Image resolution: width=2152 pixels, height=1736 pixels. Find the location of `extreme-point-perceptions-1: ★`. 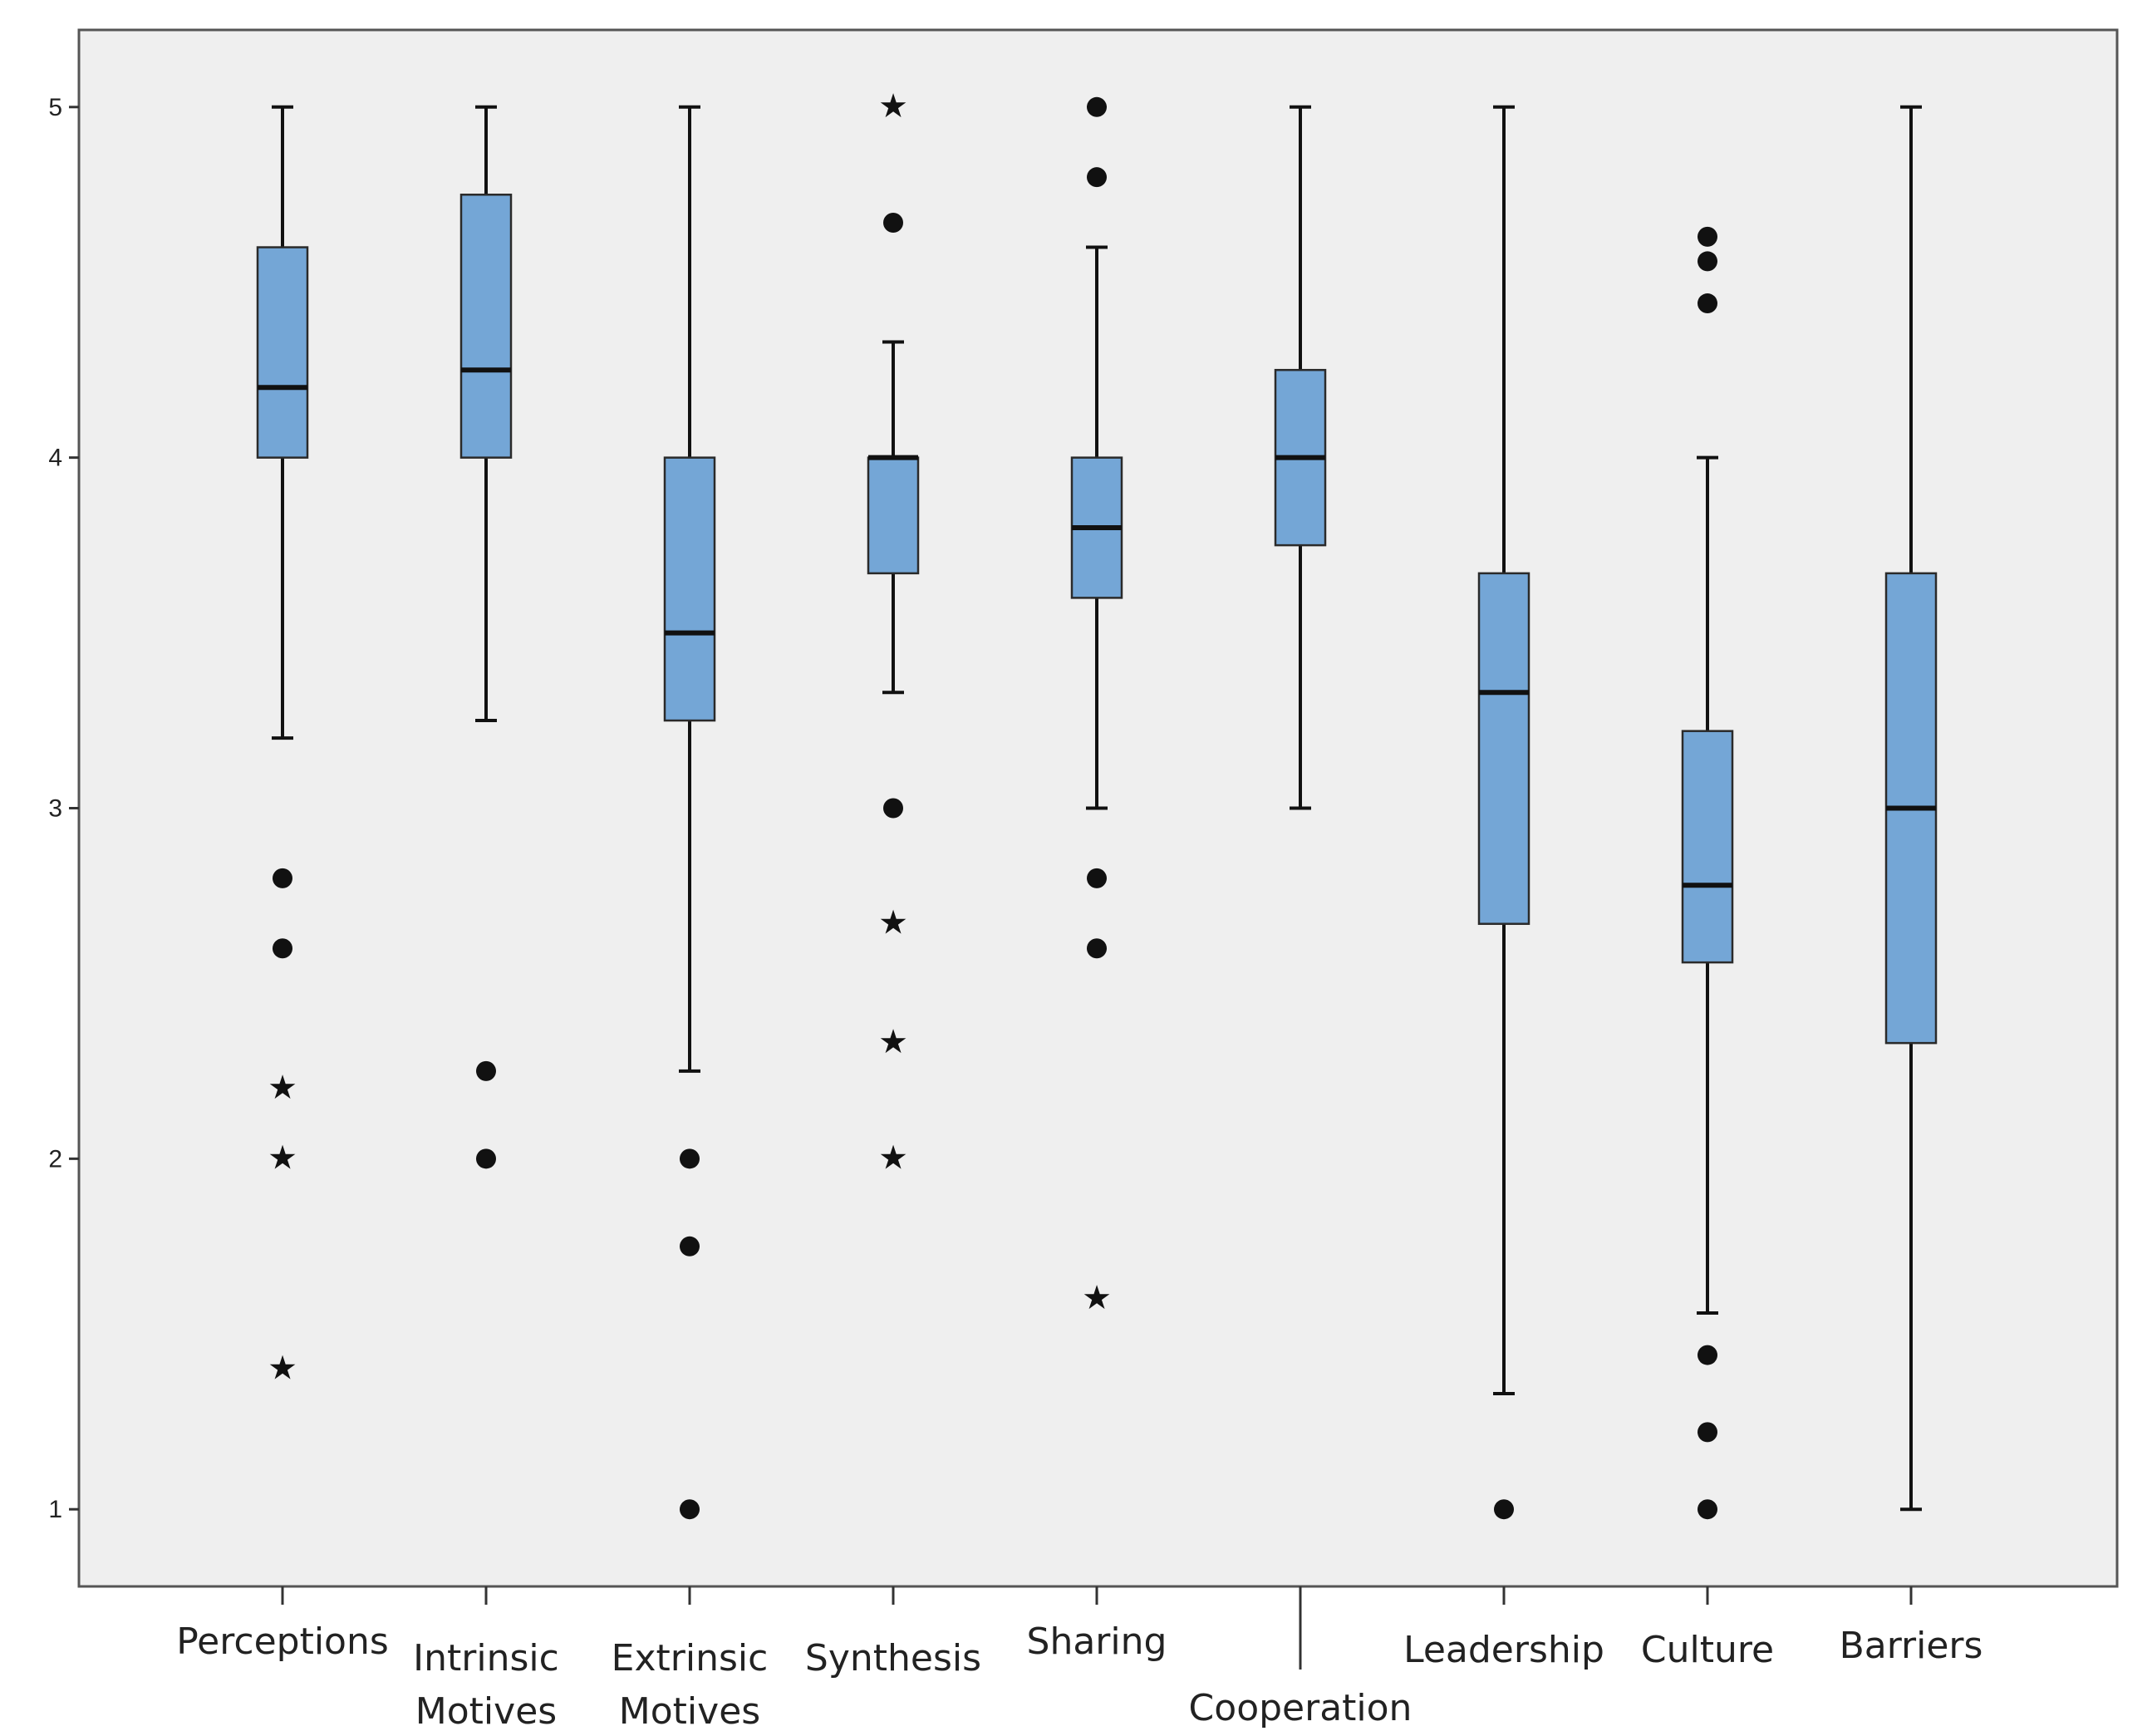

extreme-point-perceptions-1: ★ is located at coordinates (282, 1157).